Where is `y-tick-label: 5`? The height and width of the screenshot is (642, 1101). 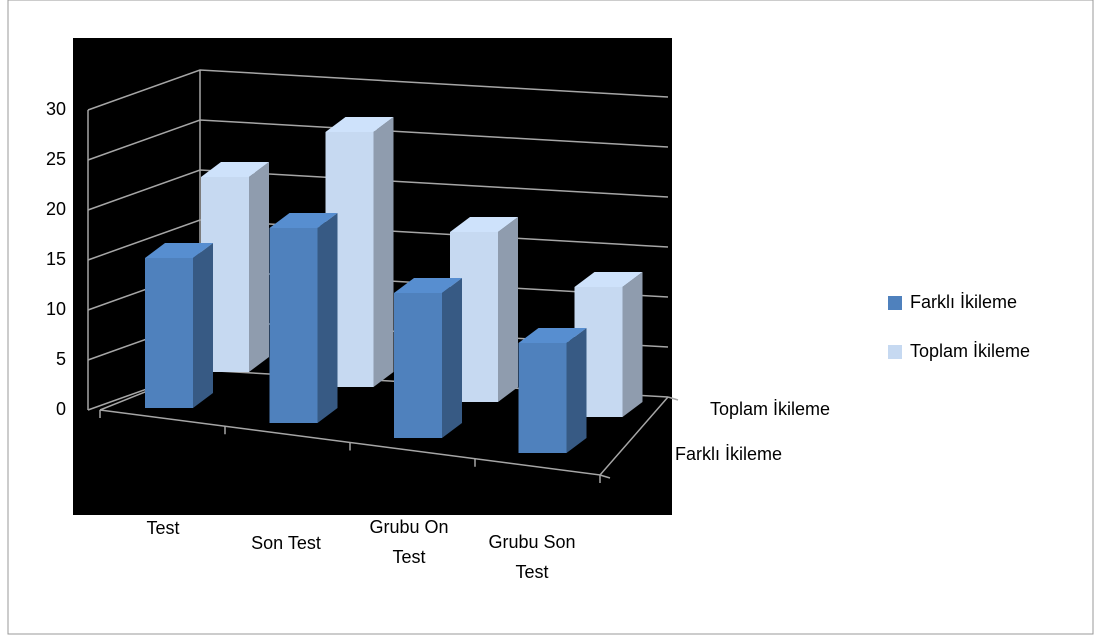
y-tick-label: 5 is located at coordinates (61, 359).